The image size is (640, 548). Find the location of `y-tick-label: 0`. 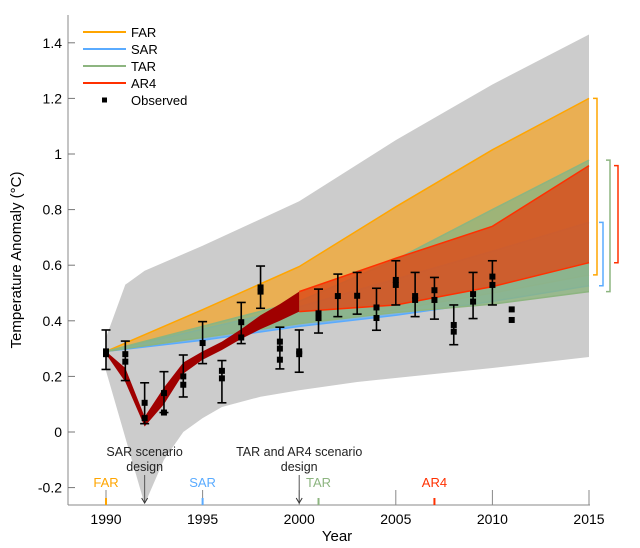

y-tick-label: 0 is located at coordinates (58, 432).